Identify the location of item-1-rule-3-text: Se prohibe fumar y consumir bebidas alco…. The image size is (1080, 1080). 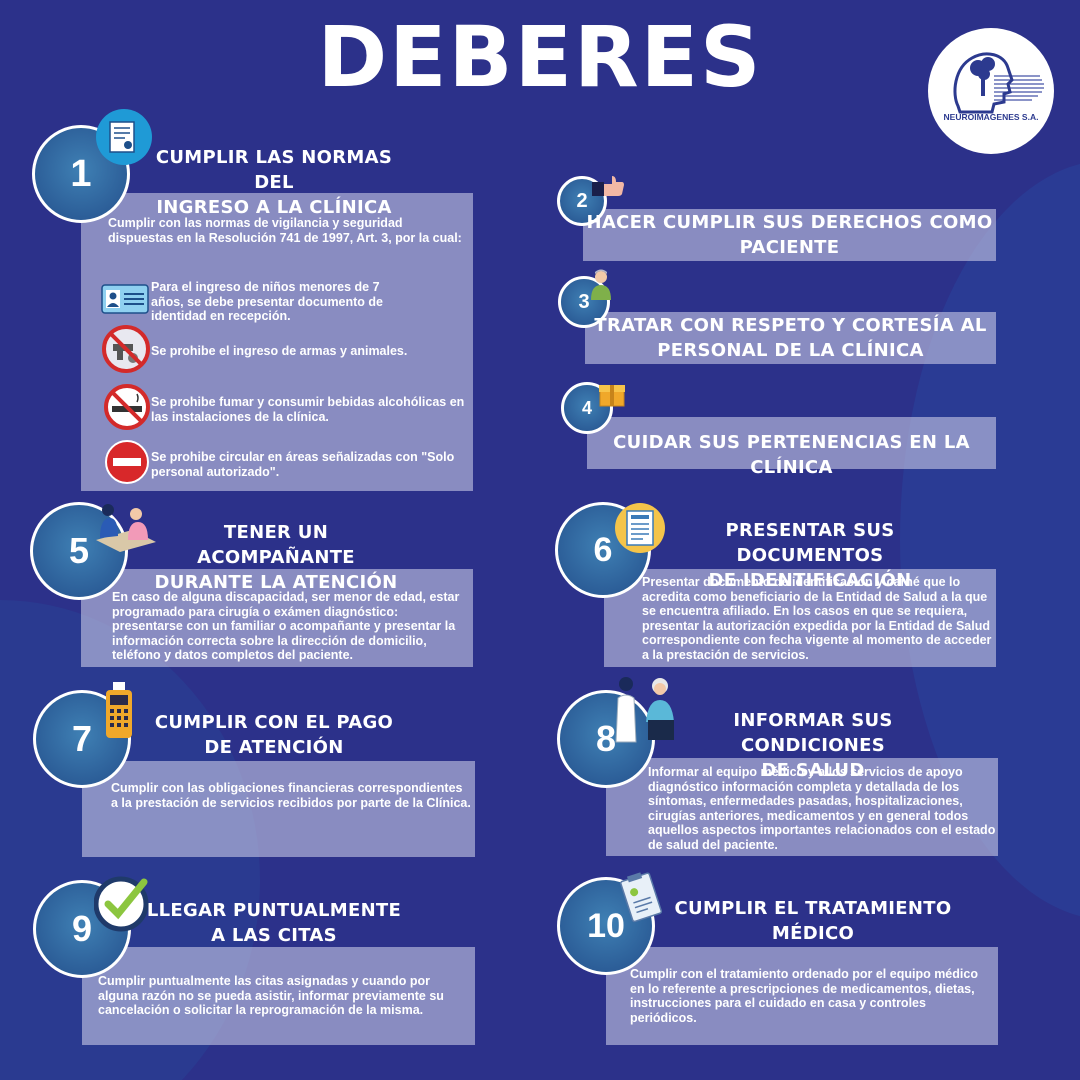
(308, 409).